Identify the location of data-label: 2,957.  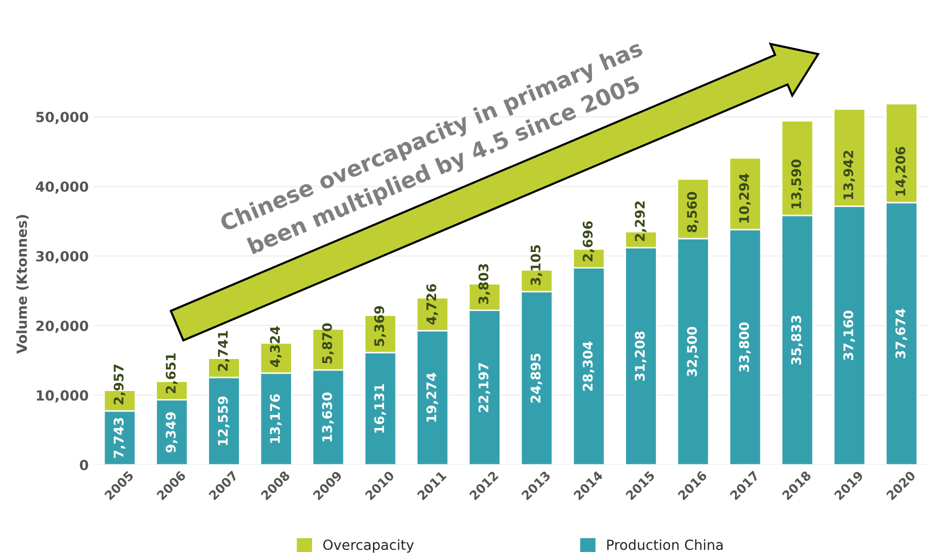
(120, 384).